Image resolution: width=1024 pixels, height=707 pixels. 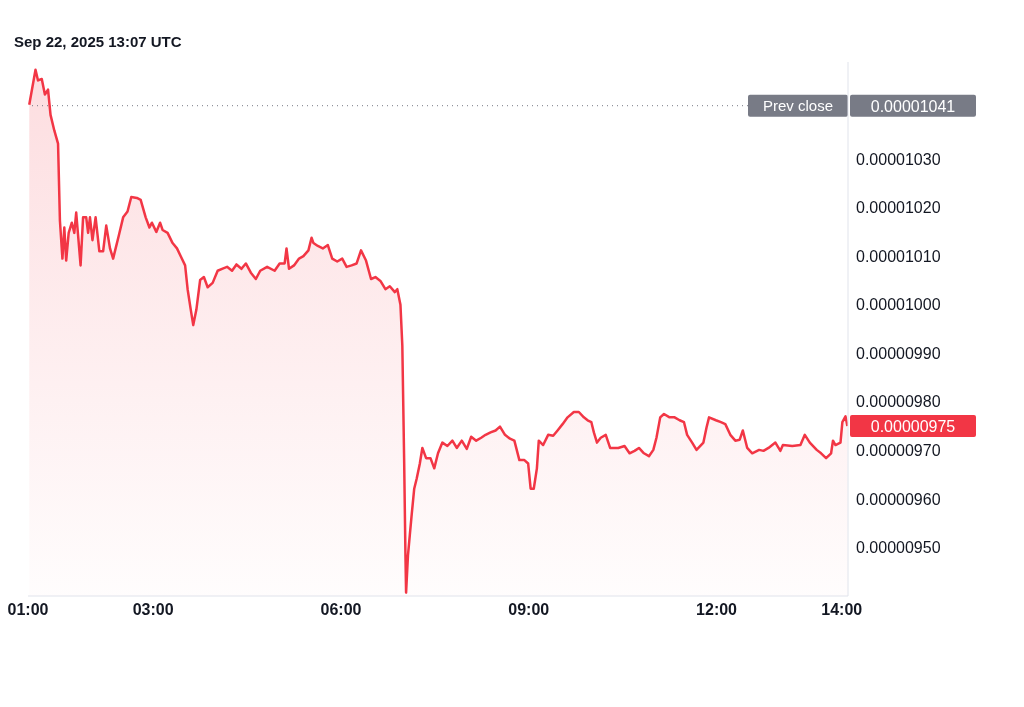 I want to click on y-tick-label: 0.00001000, so click(x=898, y=305).